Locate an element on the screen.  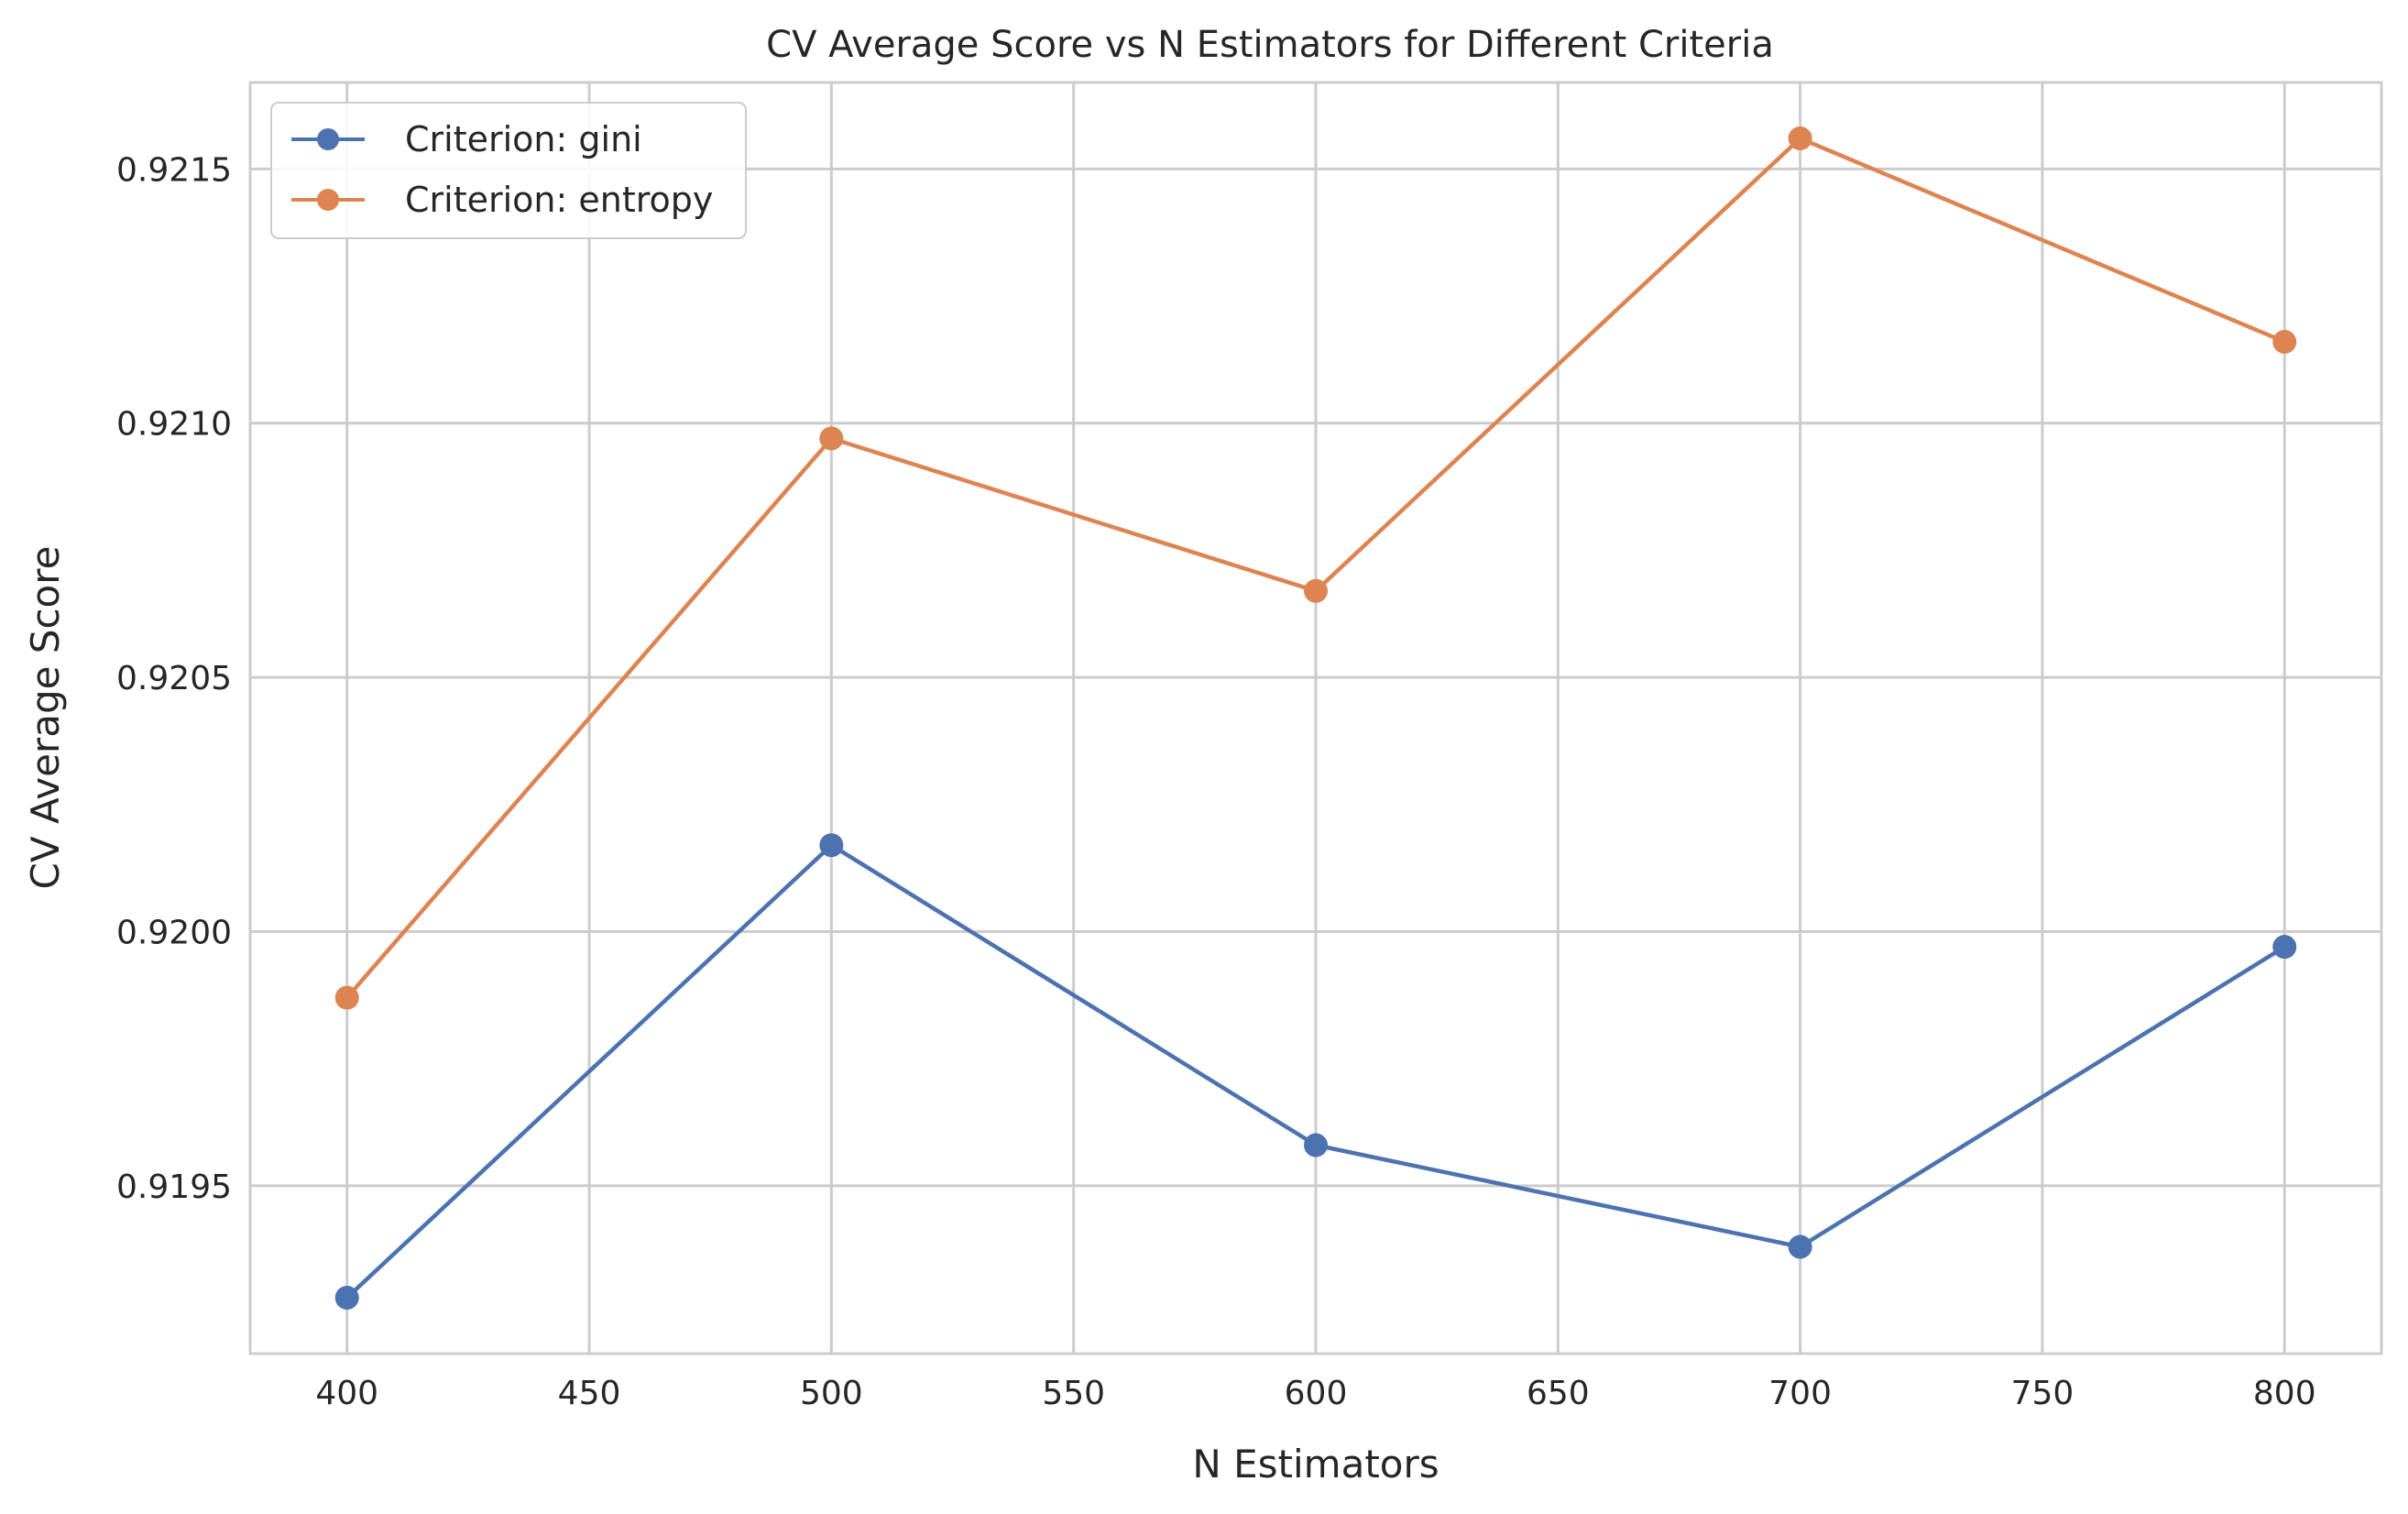
x-tick-label: 800 is located at coordinates (2284, 1393).